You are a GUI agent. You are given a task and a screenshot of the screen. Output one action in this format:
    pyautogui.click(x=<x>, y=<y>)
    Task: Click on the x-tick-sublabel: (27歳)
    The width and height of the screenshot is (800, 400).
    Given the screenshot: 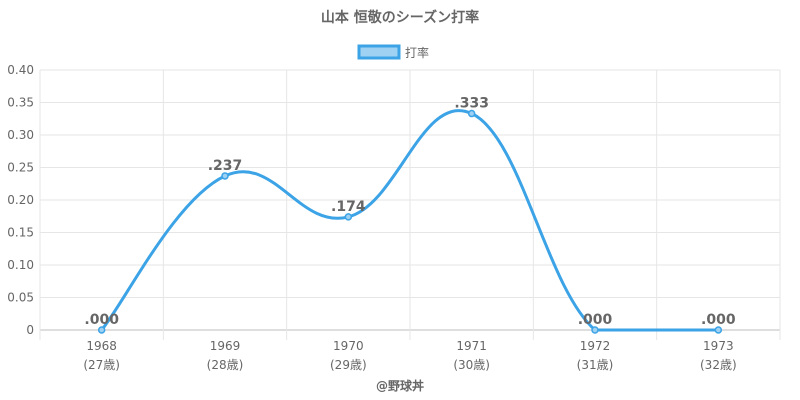 What is the action you would take?
    pyautogui.click(x=101, y=365)
    